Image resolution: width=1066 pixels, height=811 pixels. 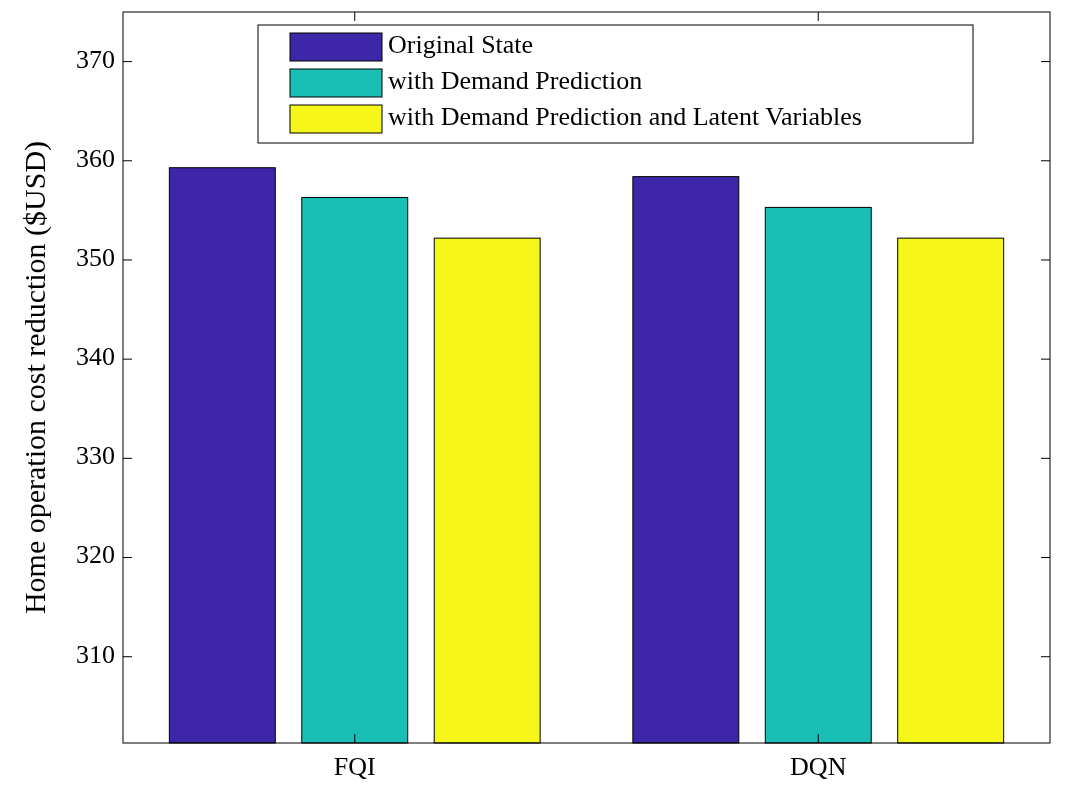 What do you see at coordinates (95, 654) in the screenshot?
I see `y-tick-label: 310` at bounding box center [95, 654].